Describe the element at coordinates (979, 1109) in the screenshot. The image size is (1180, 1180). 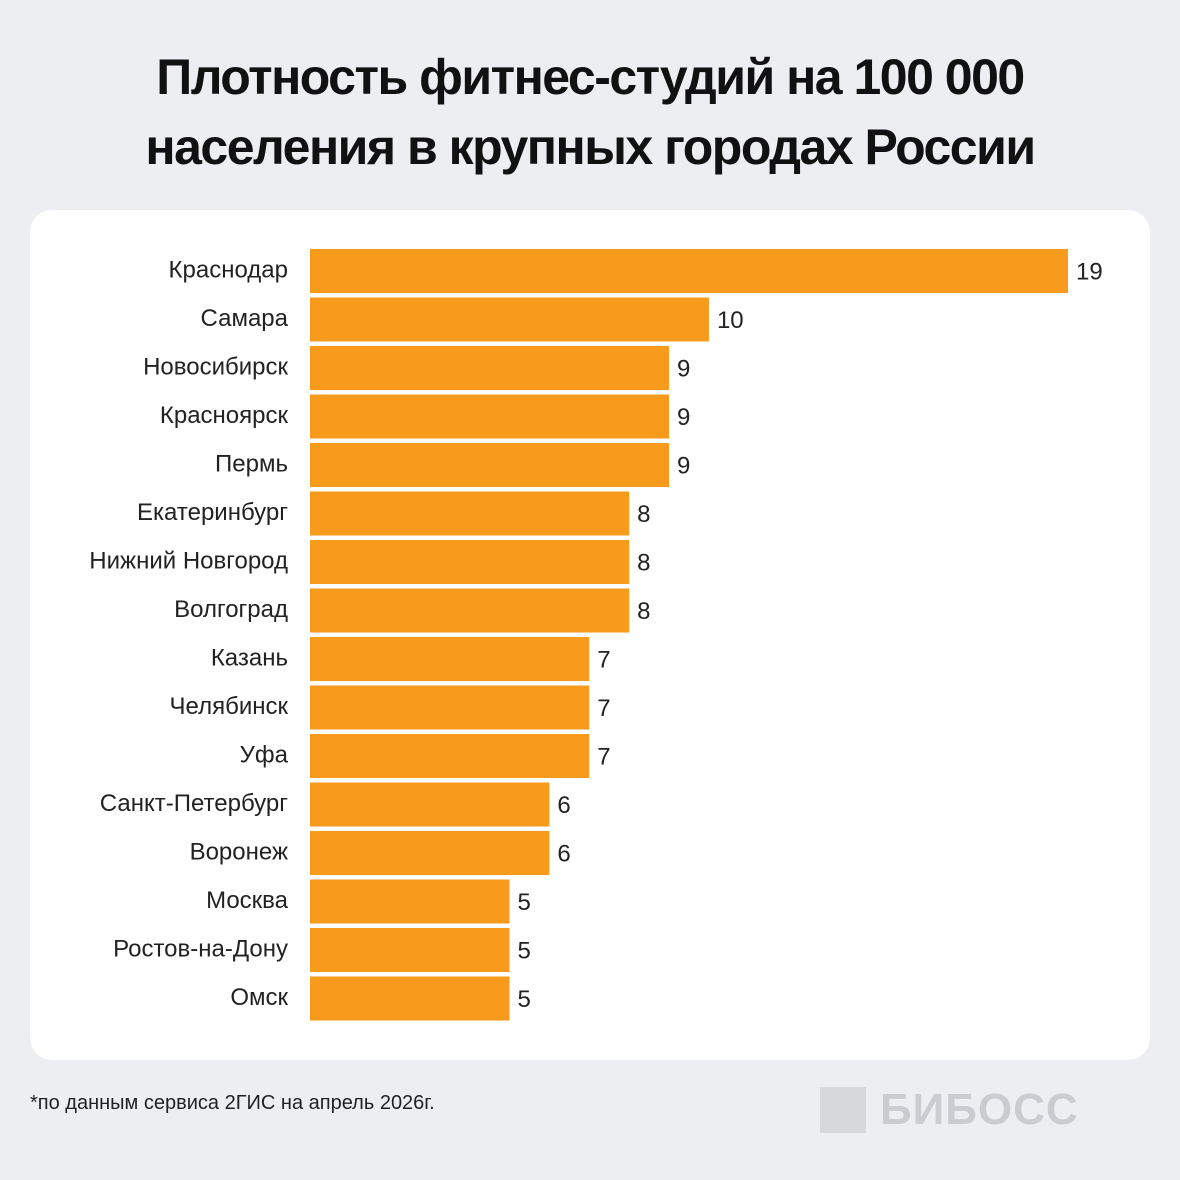
I see `brand-name: БИБОСС` at that location.